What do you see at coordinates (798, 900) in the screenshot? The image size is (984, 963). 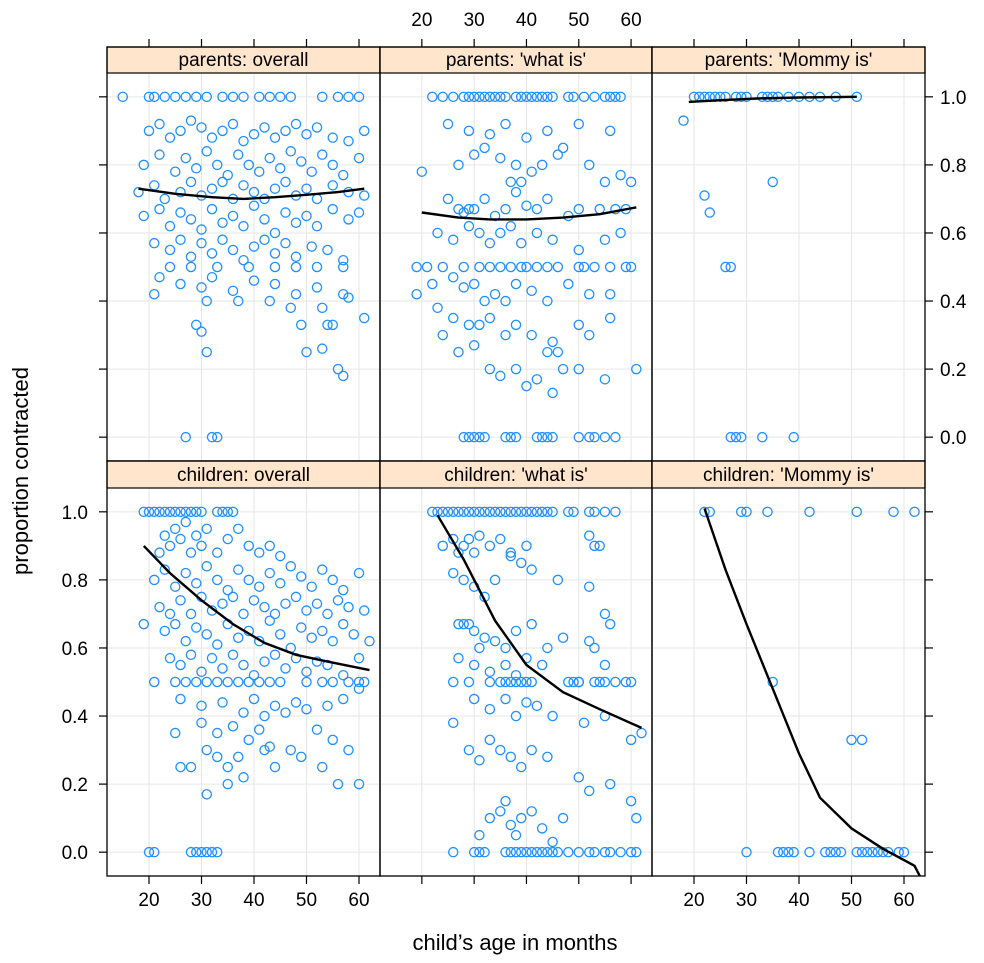 I see `x-tick-label-bottom: 40` at bounding box center [798, 900].